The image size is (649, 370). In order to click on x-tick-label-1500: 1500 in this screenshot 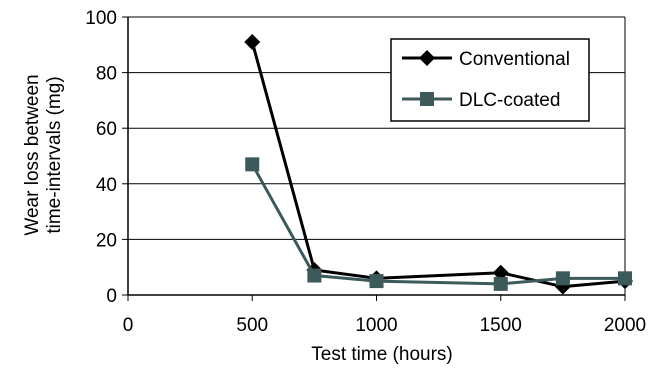, I will do `click(501, 325)`.